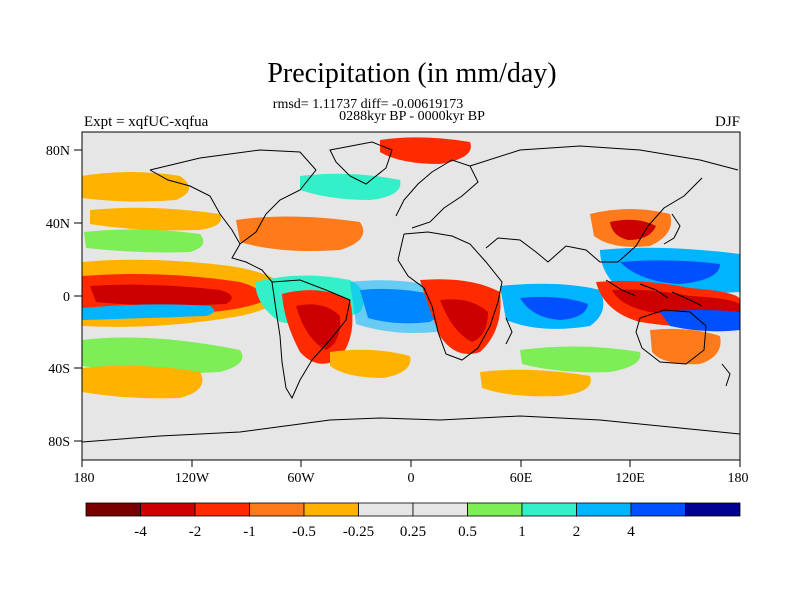 Image resolution: width=800 pixels, height=600 pixels. What do you see at coordinates (249, 532) in the screenshot?
I see `colorbar-label: -1` at bounding box center [249, 532].